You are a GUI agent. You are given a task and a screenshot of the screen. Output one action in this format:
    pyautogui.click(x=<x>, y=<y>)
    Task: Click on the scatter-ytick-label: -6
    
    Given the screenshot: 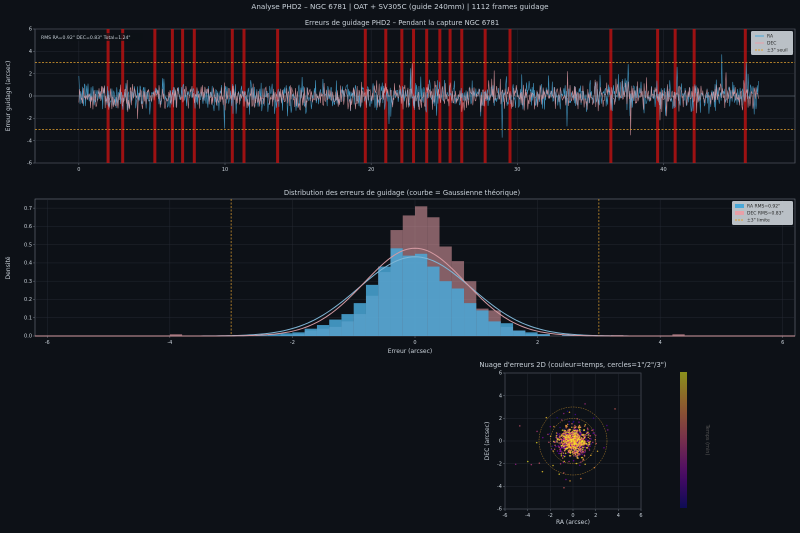 What is the action you would take?
    pyautogui.click(x=499, y=510)
    